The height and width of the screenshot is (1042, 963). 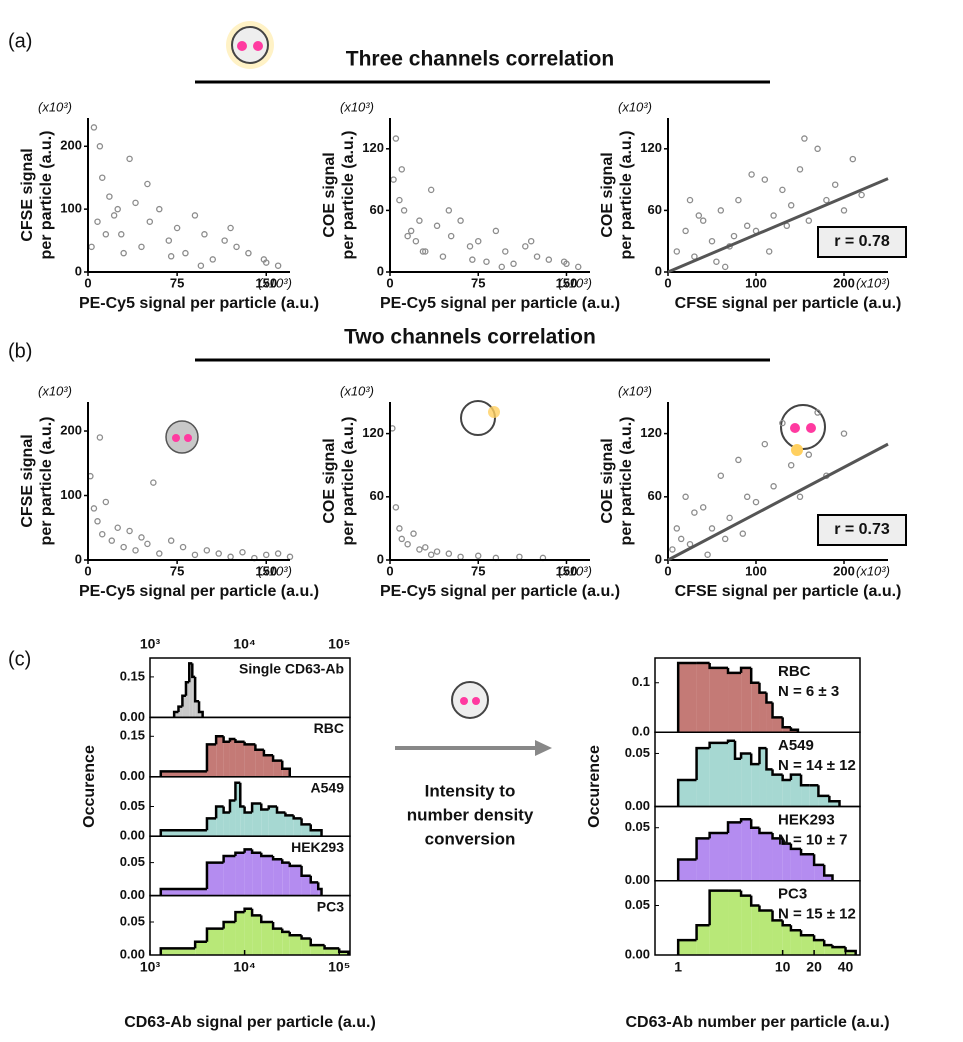 I want to click on y-unit: (x10³), so click(x=357, y=390).